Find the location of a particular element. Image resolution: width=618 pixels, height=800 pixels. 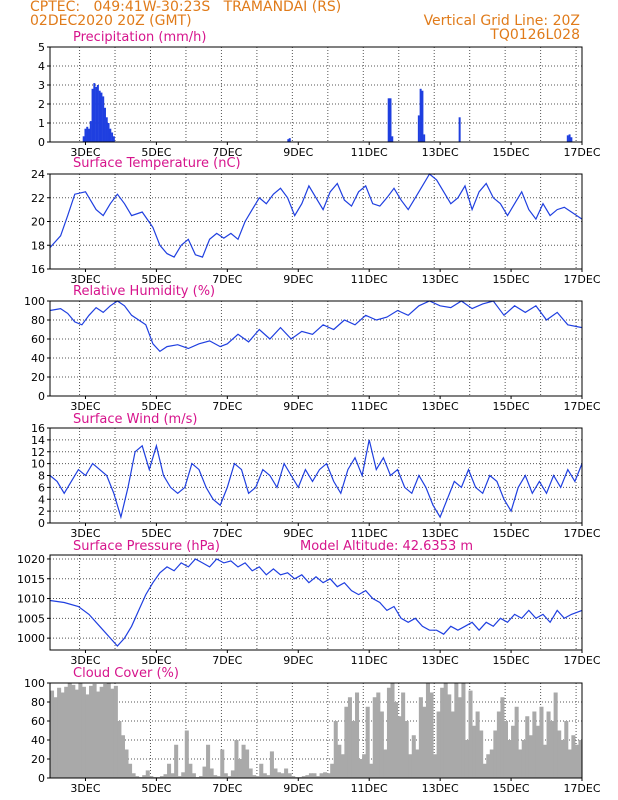

cloud-xtick-label: 7DEC is located at coordinates (227, 788).